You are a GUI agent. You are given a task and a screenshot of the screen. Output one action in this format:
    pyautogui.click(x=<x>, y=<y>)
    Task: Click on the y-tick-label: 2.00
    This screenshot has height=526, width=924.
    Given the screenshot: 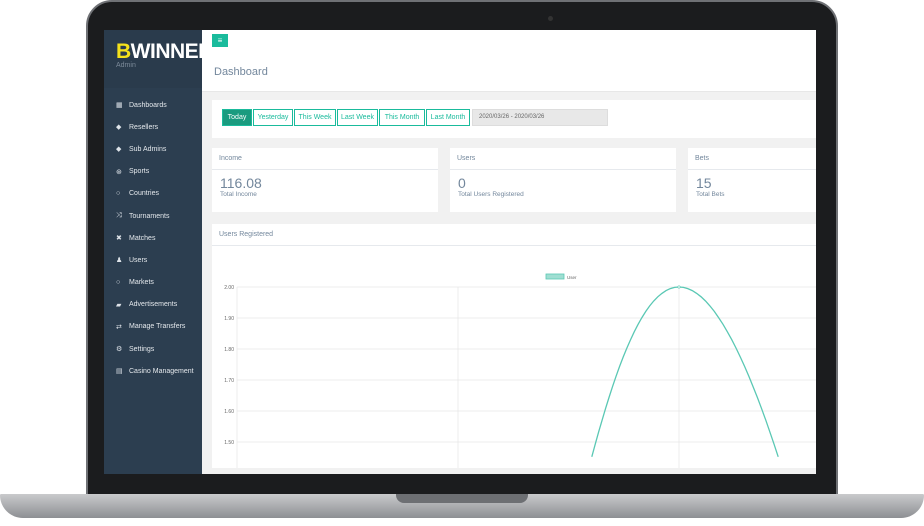 What is the action you would take?
    pyautogui.click(x=229, y=288)
    